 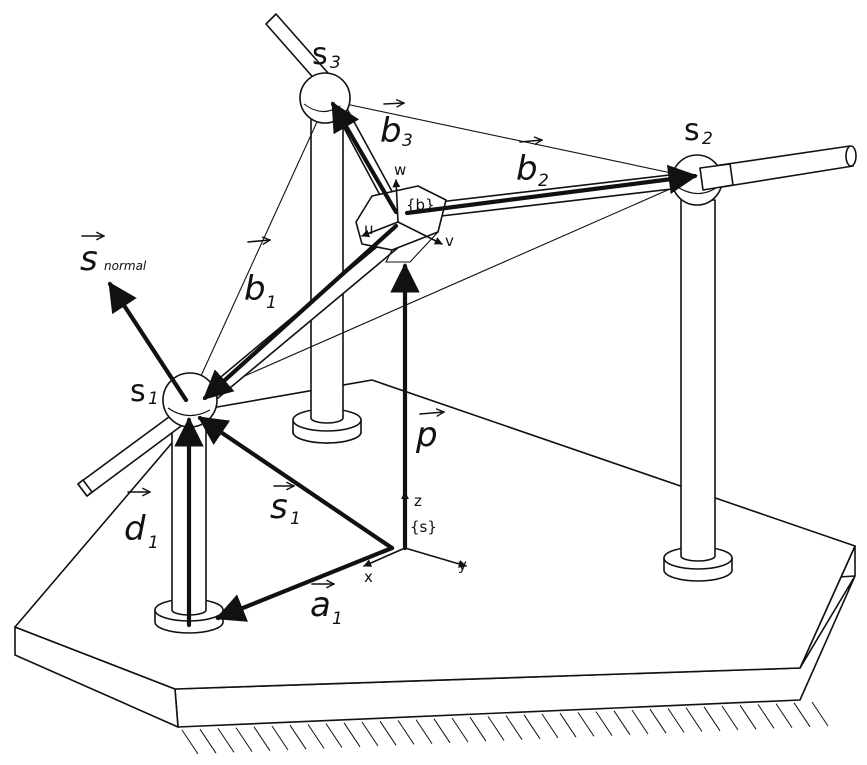 What do you see at coordinates (335, 63) in the screenshot?
I see `label-s3-joint-sub: 3` at bounding box center [335, 63].